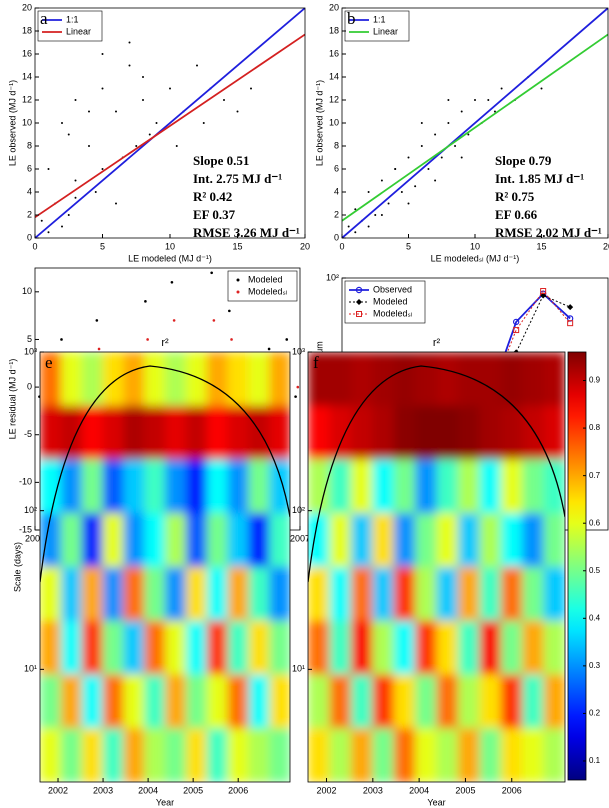 Image resolution: width=609 pixels, height=808 pixels. What do you see at coordinates (30, 510) in the screenshot?
I see `y-tick-label: 10²` at bounding box center [30, 510].